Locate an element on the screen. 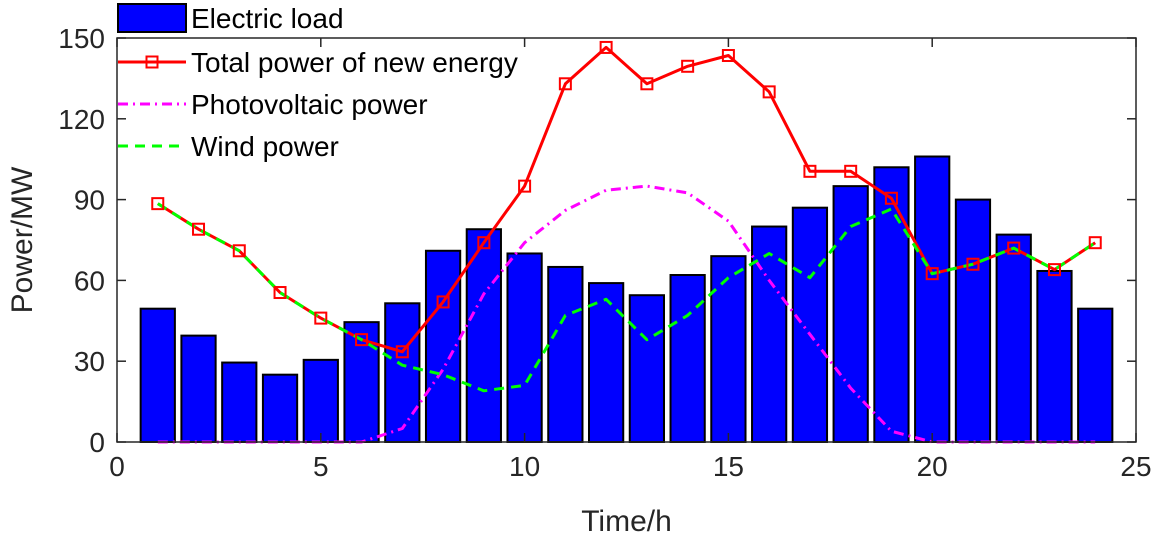  x-axis-label: Time/h is located at coordinates (626, 521).